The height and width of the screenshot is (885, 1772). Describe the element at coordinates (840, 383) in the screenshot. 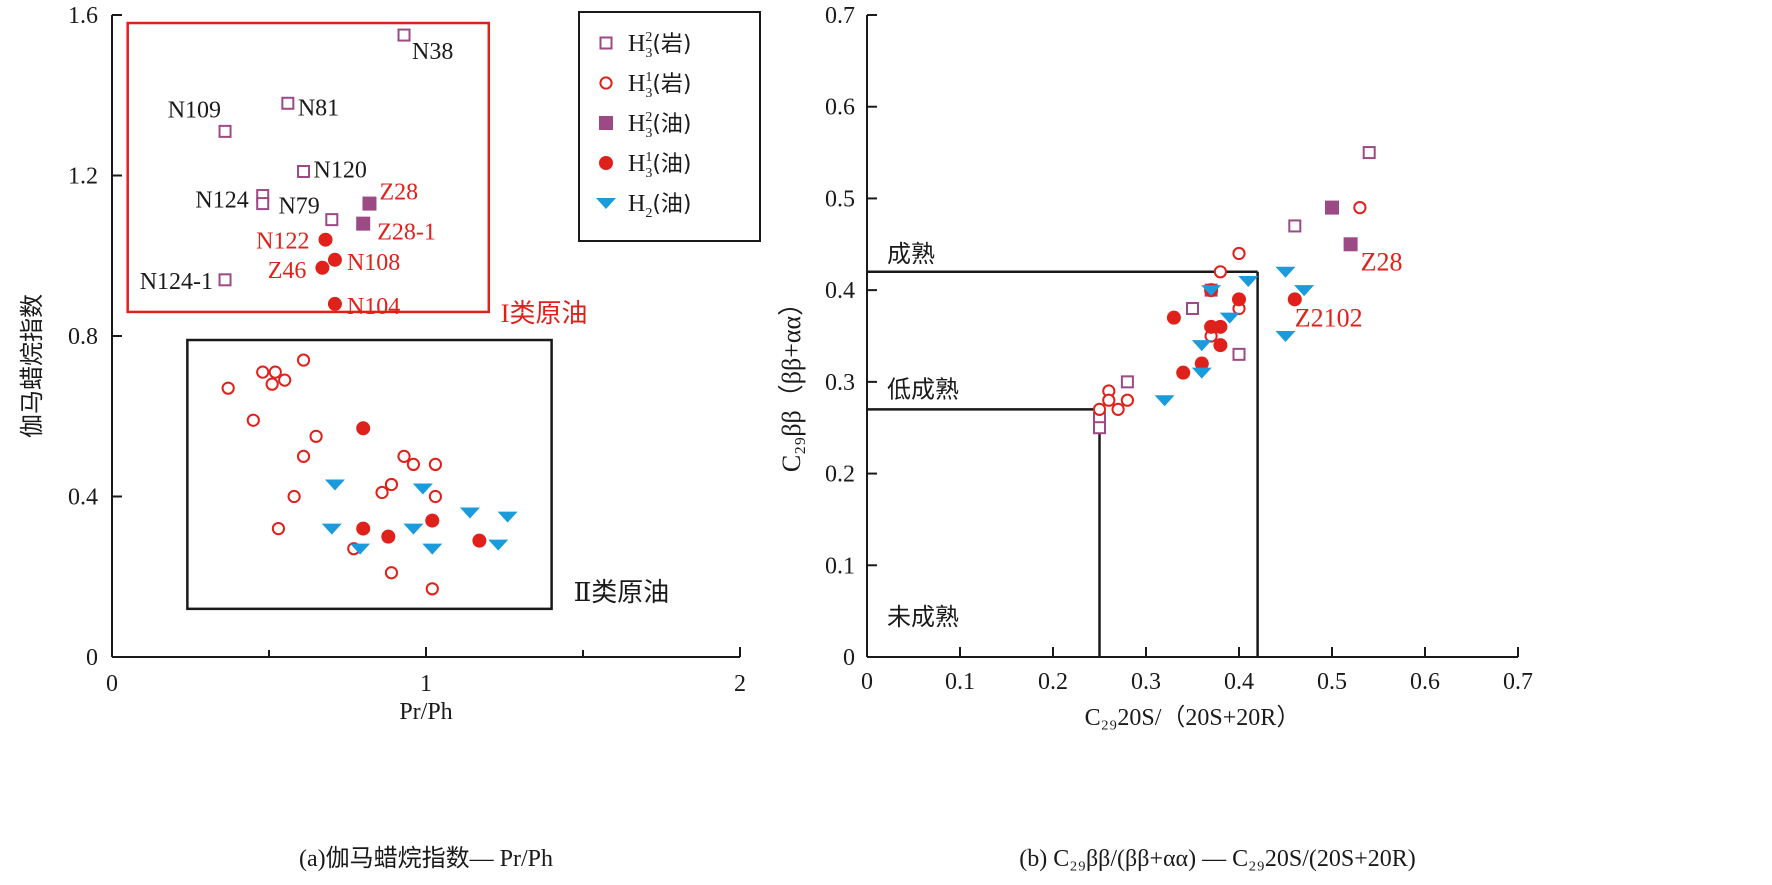

I see `y-tick-label: 0.3` at that location.